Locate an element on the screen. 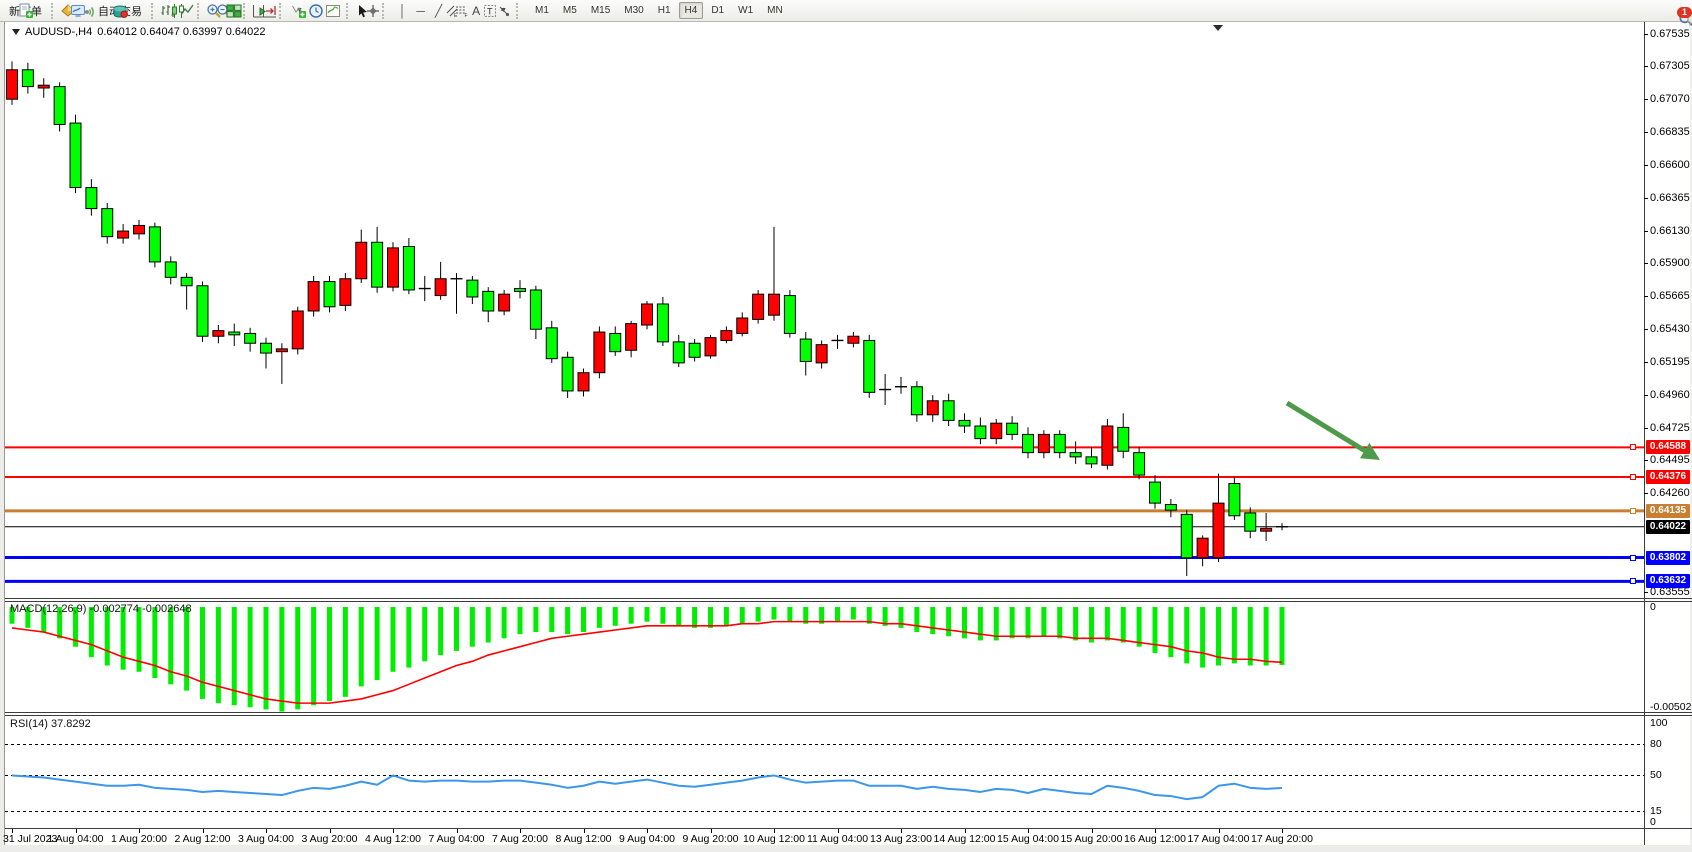  zoom-in-button is located at coordinates (214, 11).